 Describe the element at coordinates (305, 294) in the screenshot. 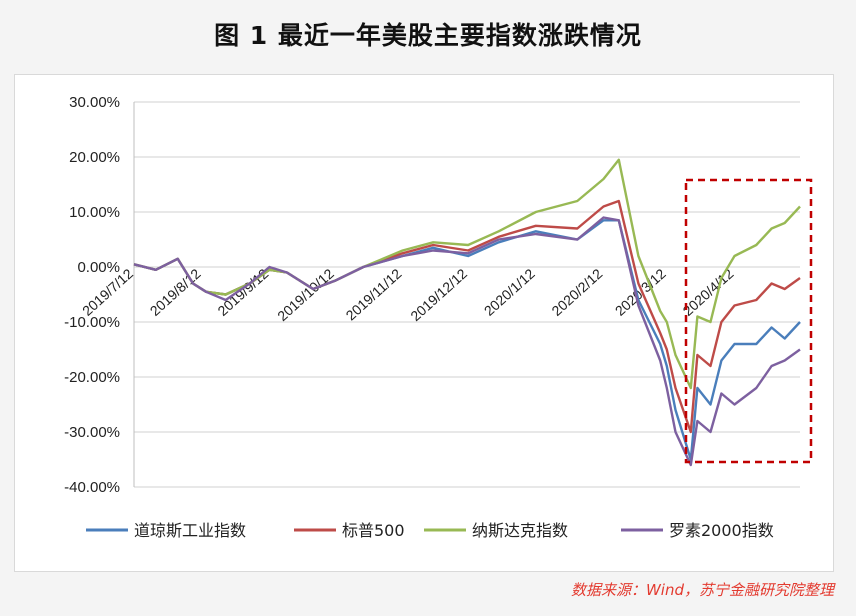

I see `x-tick-label: 2019/10/12` at that location.